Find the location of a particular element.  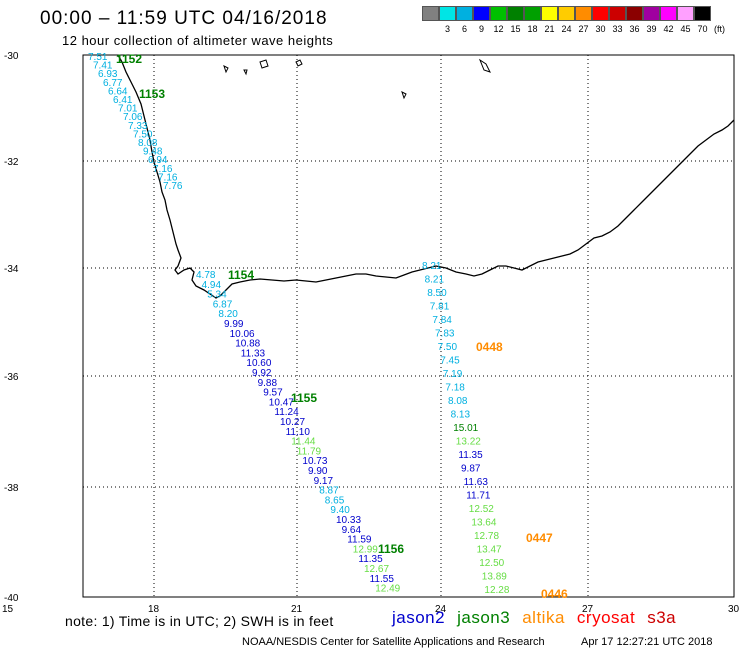

wave-height-value: 12.78 is located at coordinates (486, 536).